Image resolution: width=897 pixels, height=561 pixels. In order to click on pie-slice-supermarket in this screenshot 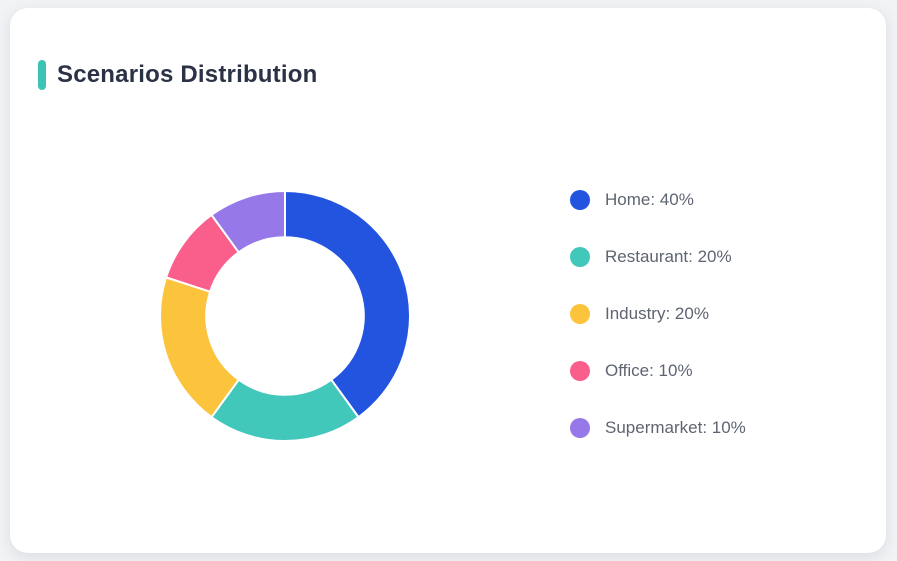, I will do `click(248, 222)`.